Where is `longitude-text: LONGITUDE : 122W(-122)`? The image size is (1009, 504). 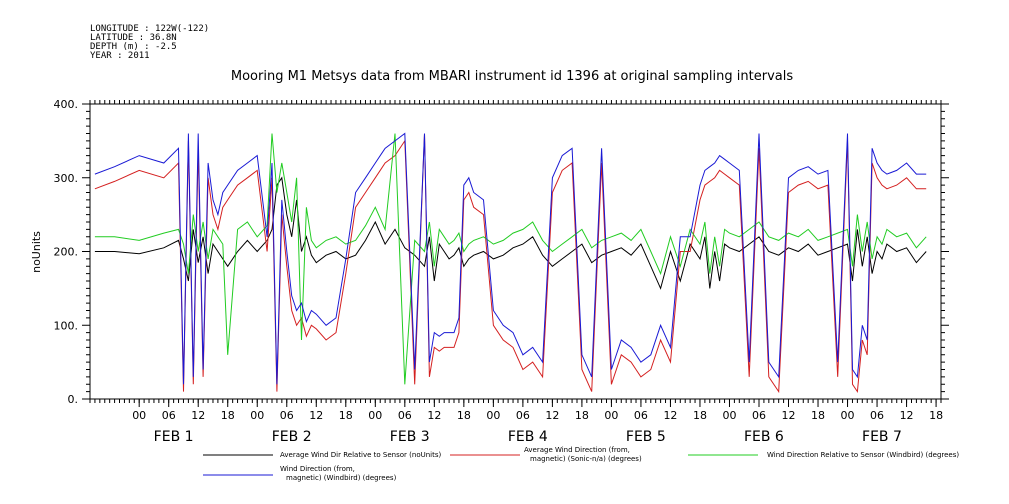
longitude-text: LONGITUDE : 122W(-122) is located at coordinates (149, 29).